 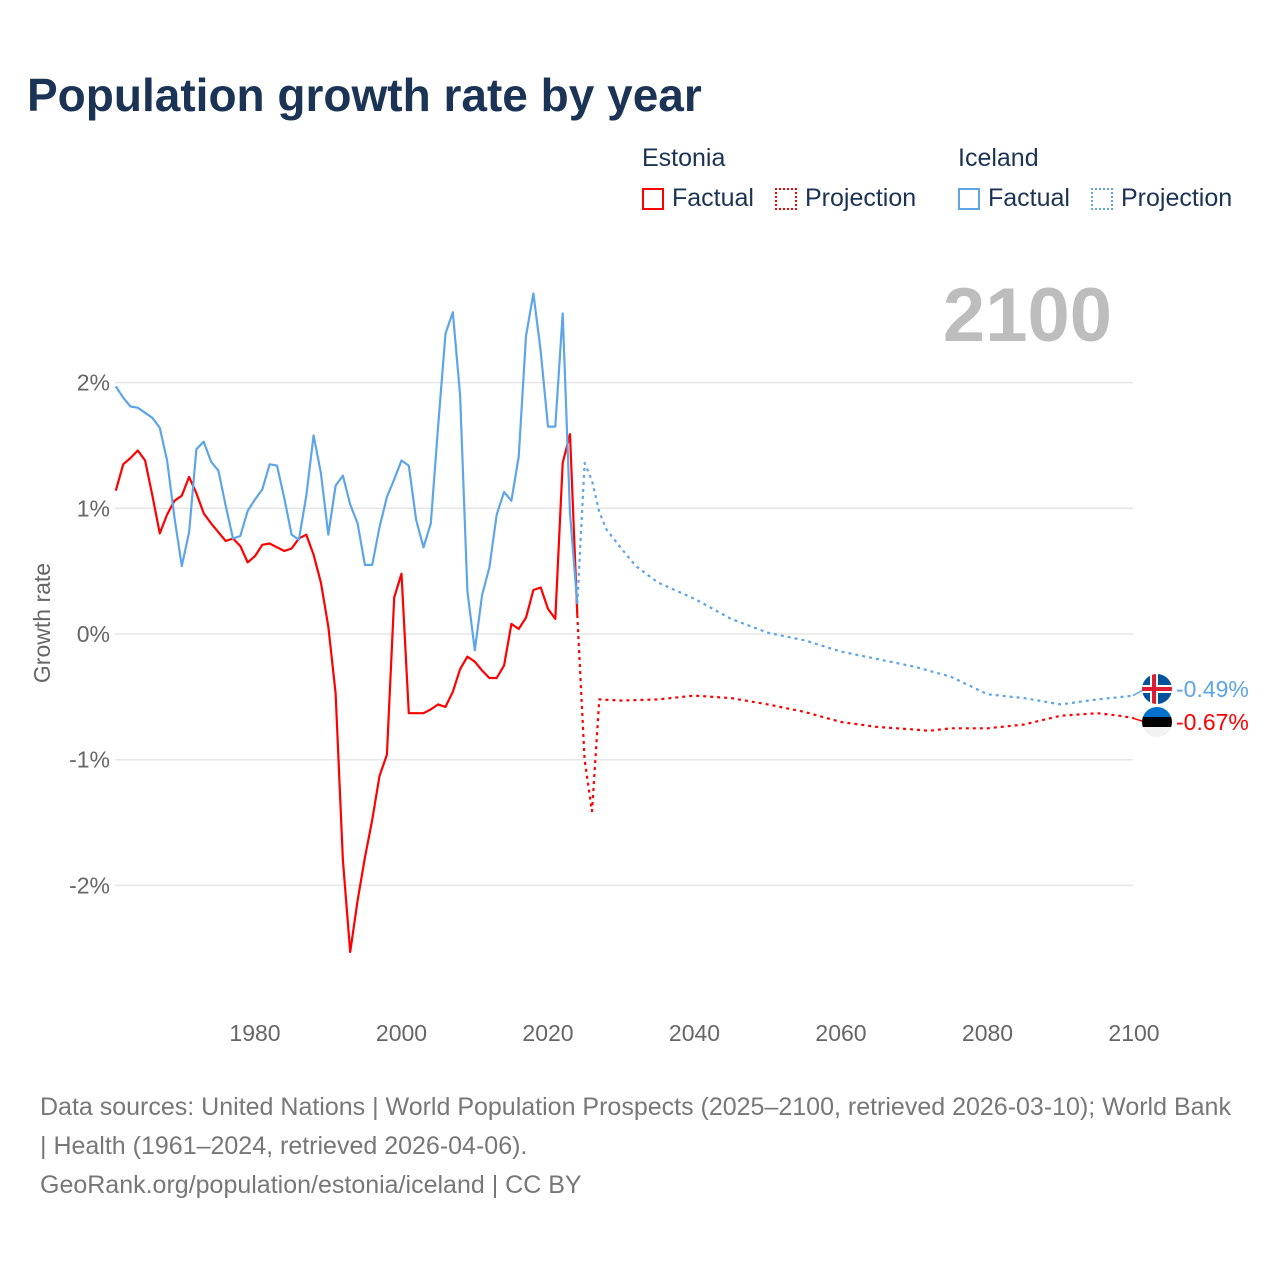 I want to click on y-tick-label: 0%, so click(x=93, y=634).